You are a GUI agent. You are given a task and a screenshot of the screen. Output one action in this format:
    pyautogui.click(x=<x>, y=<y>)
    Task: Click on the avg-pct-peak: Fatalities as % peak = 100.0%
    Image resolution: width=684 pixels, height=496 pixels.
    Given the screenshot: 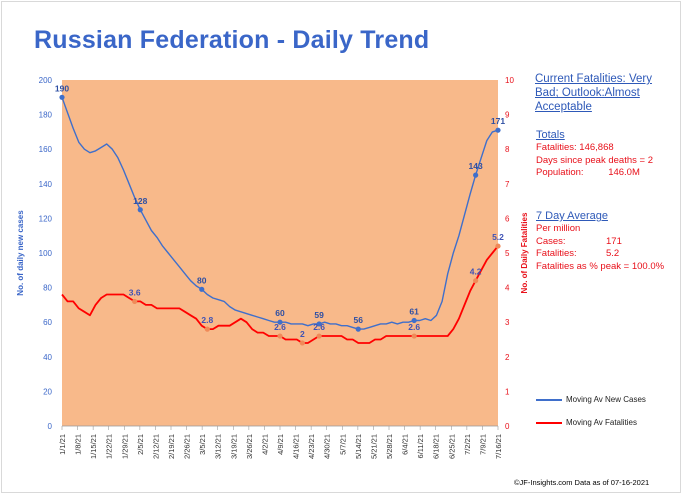 What is the action you would take?
    pyautogui.click(x=600, y=266)
    